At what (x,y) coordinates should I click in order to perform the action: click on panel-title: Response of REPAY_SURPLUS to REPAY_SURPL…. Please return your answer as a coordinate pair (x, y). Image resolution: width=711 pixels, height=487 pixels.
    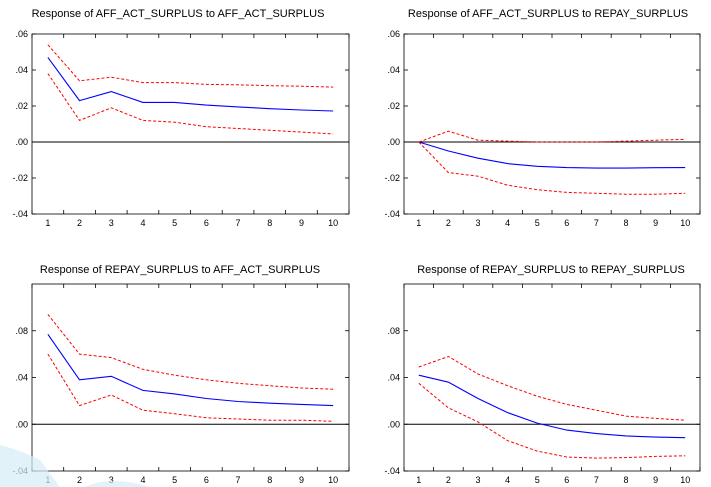
    Looking at the image, I should click on (551, 270).